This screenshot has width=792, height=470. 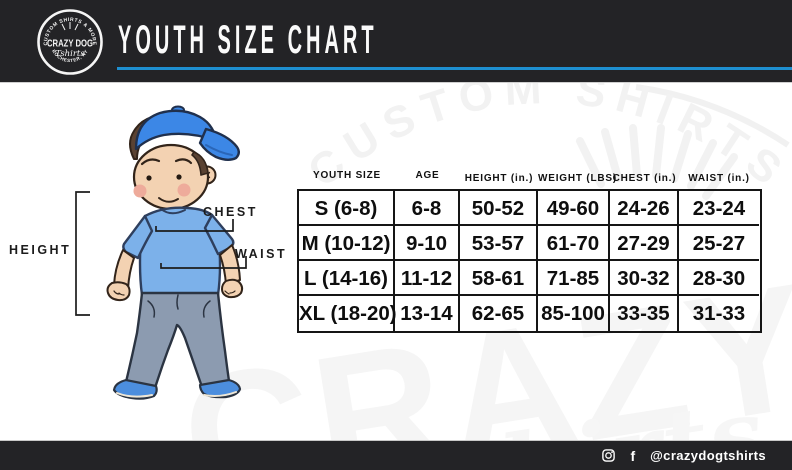 What do you see at coordinates (708, 455) in the screenshot?
I see `social-handle: @crazydogtshirts` at bounding box center [708, 455].